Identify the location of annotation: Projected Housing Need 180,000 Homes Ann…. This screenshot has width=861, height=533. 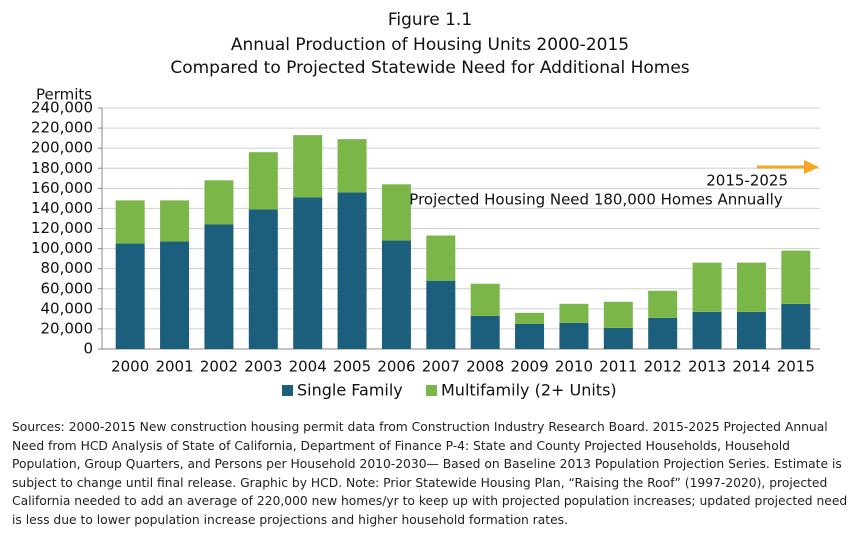
(596, 200).